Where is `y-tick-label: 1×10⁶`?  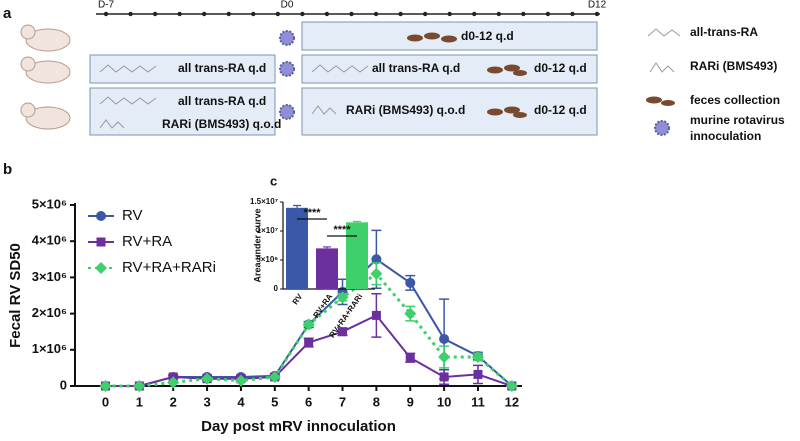 y-tick-label: 1×10⁶ is located at coordinates (49, 348).